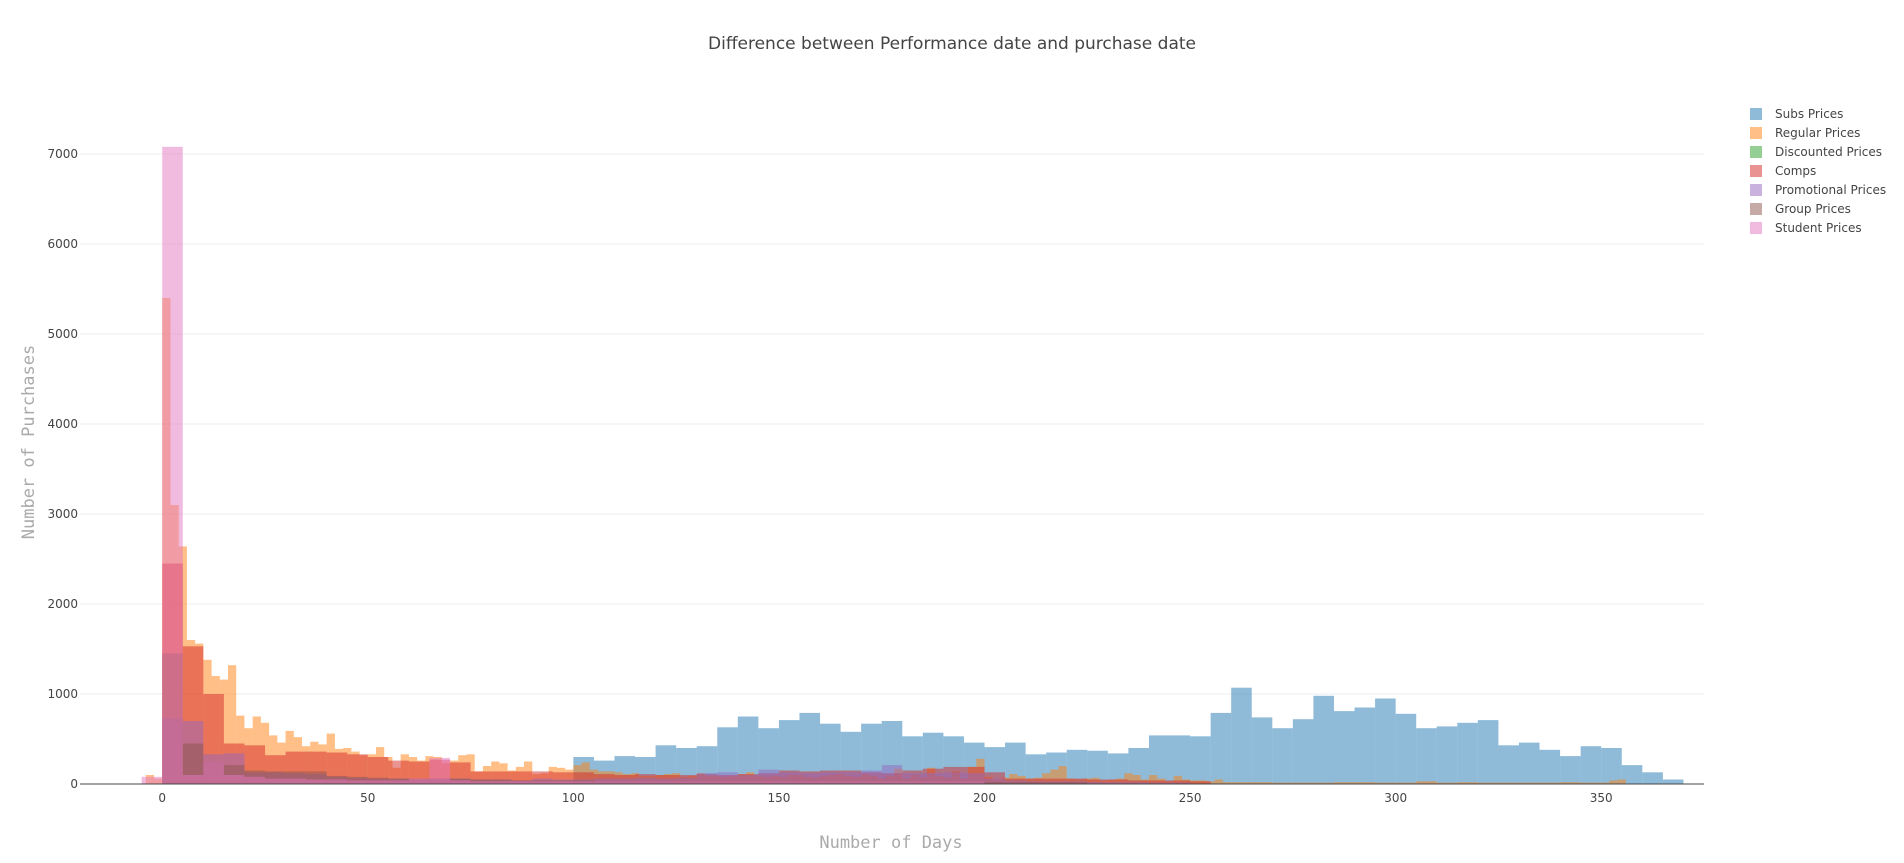 The height and width of the screenshot is (863, 1904). What do you see at coordinates (1809, 114) in the screenshot?
I see `legend-label: Subs Prices` at bounding box center [1809, 114].